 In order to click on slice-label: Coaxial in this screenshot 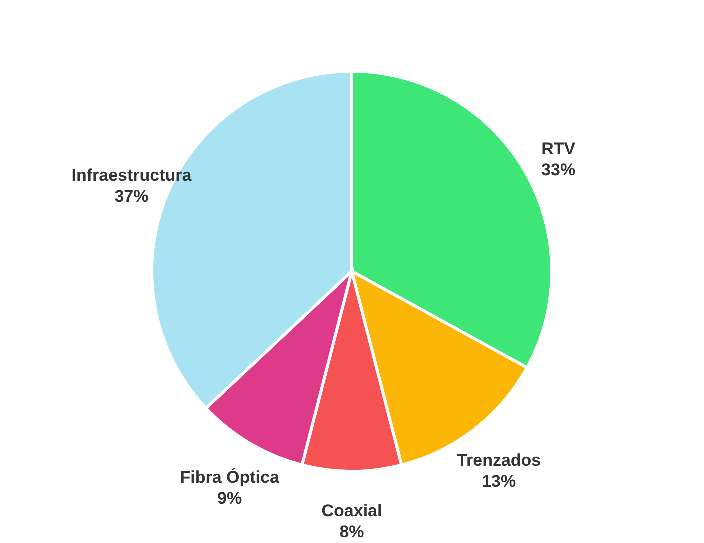, I will do `click(352, 511)`.